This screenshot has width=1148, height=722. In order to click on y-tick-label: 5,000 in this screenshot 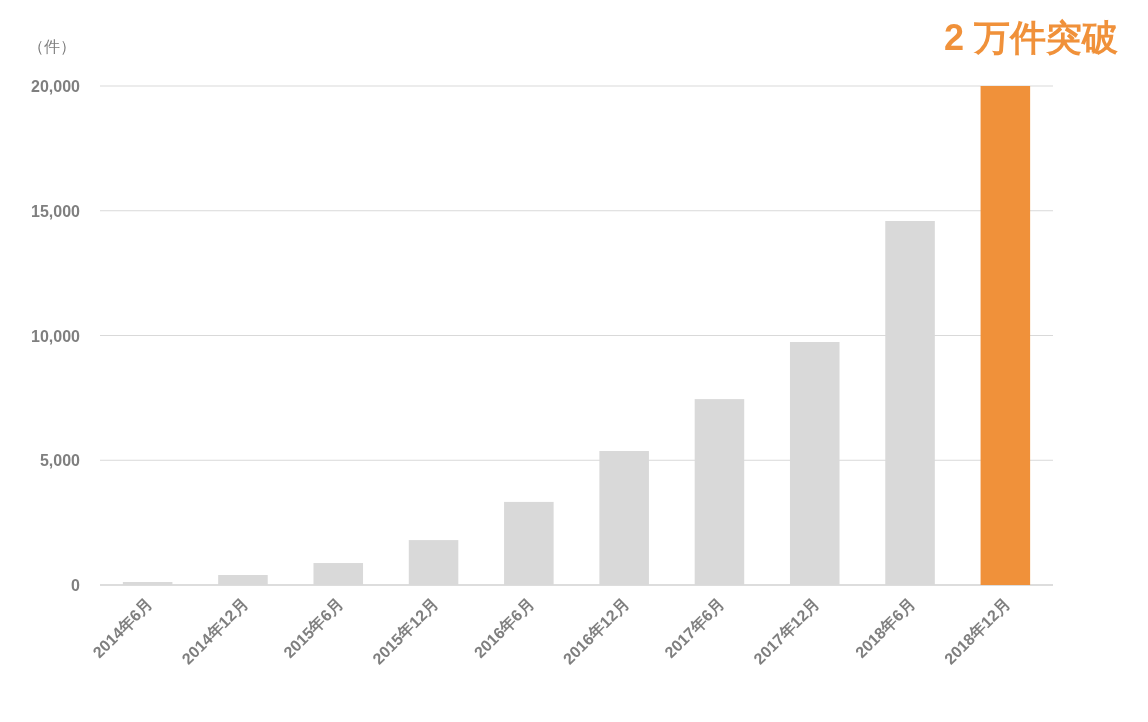, I will do `click(60, 461)`.